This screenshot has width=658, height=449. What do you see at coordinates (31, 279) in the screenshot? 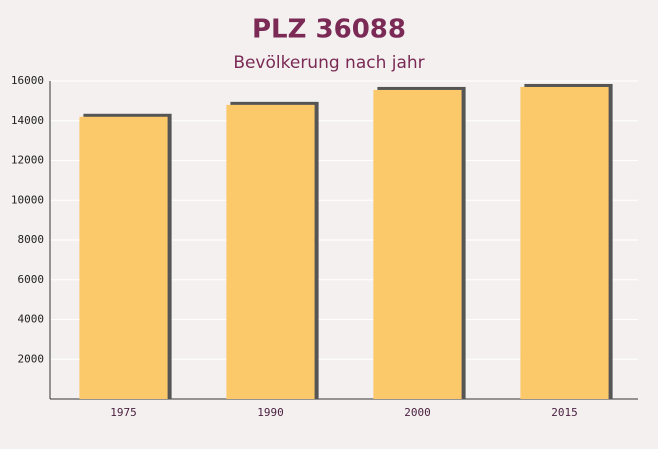
I see `y-tick-label: 6000` at bounding box center [31, 279].